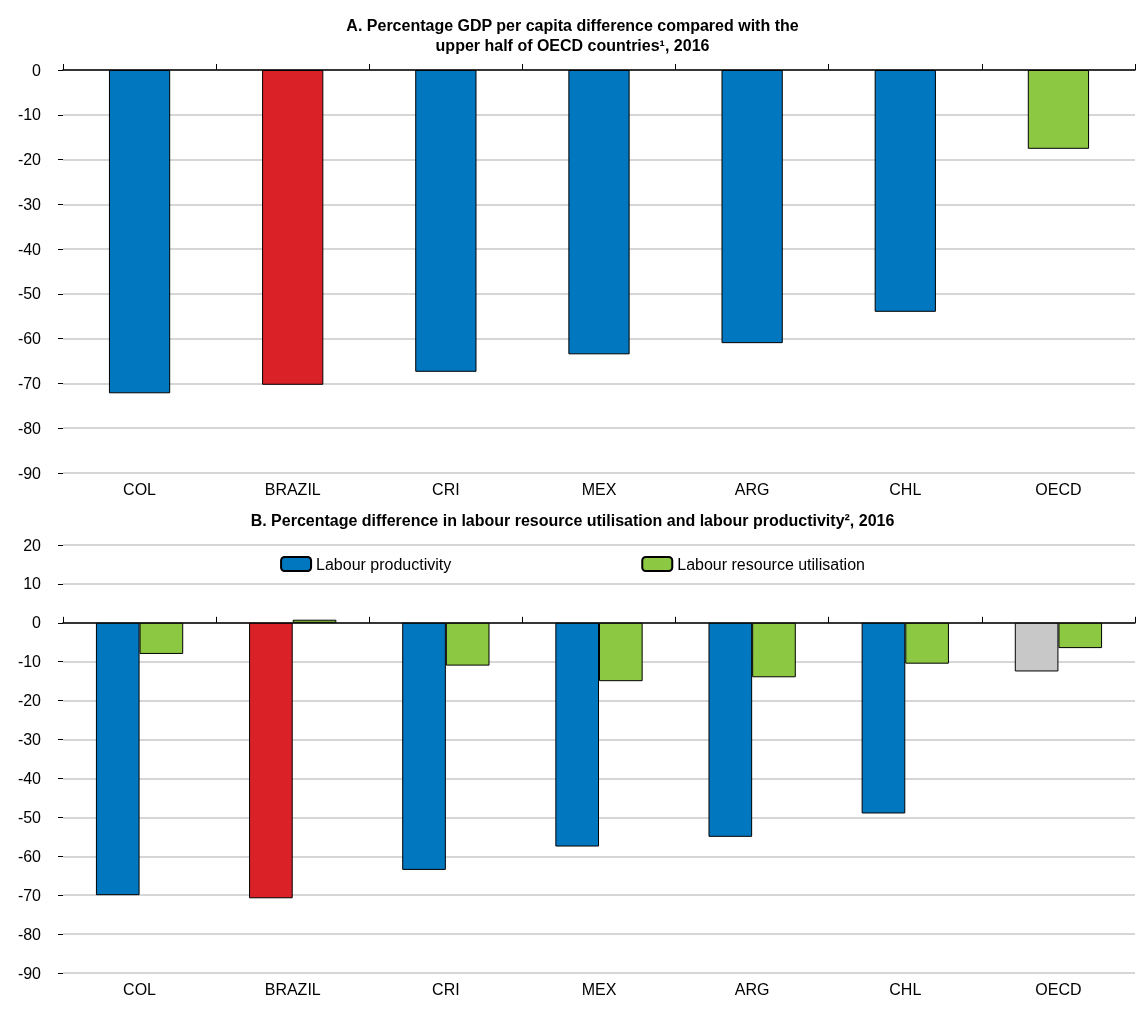 The height and width of the screenshot is (1015, 1145). Describe the element at coordinates (32, 584) in the screenshot. I see `y-tick-label: 10` at that location.